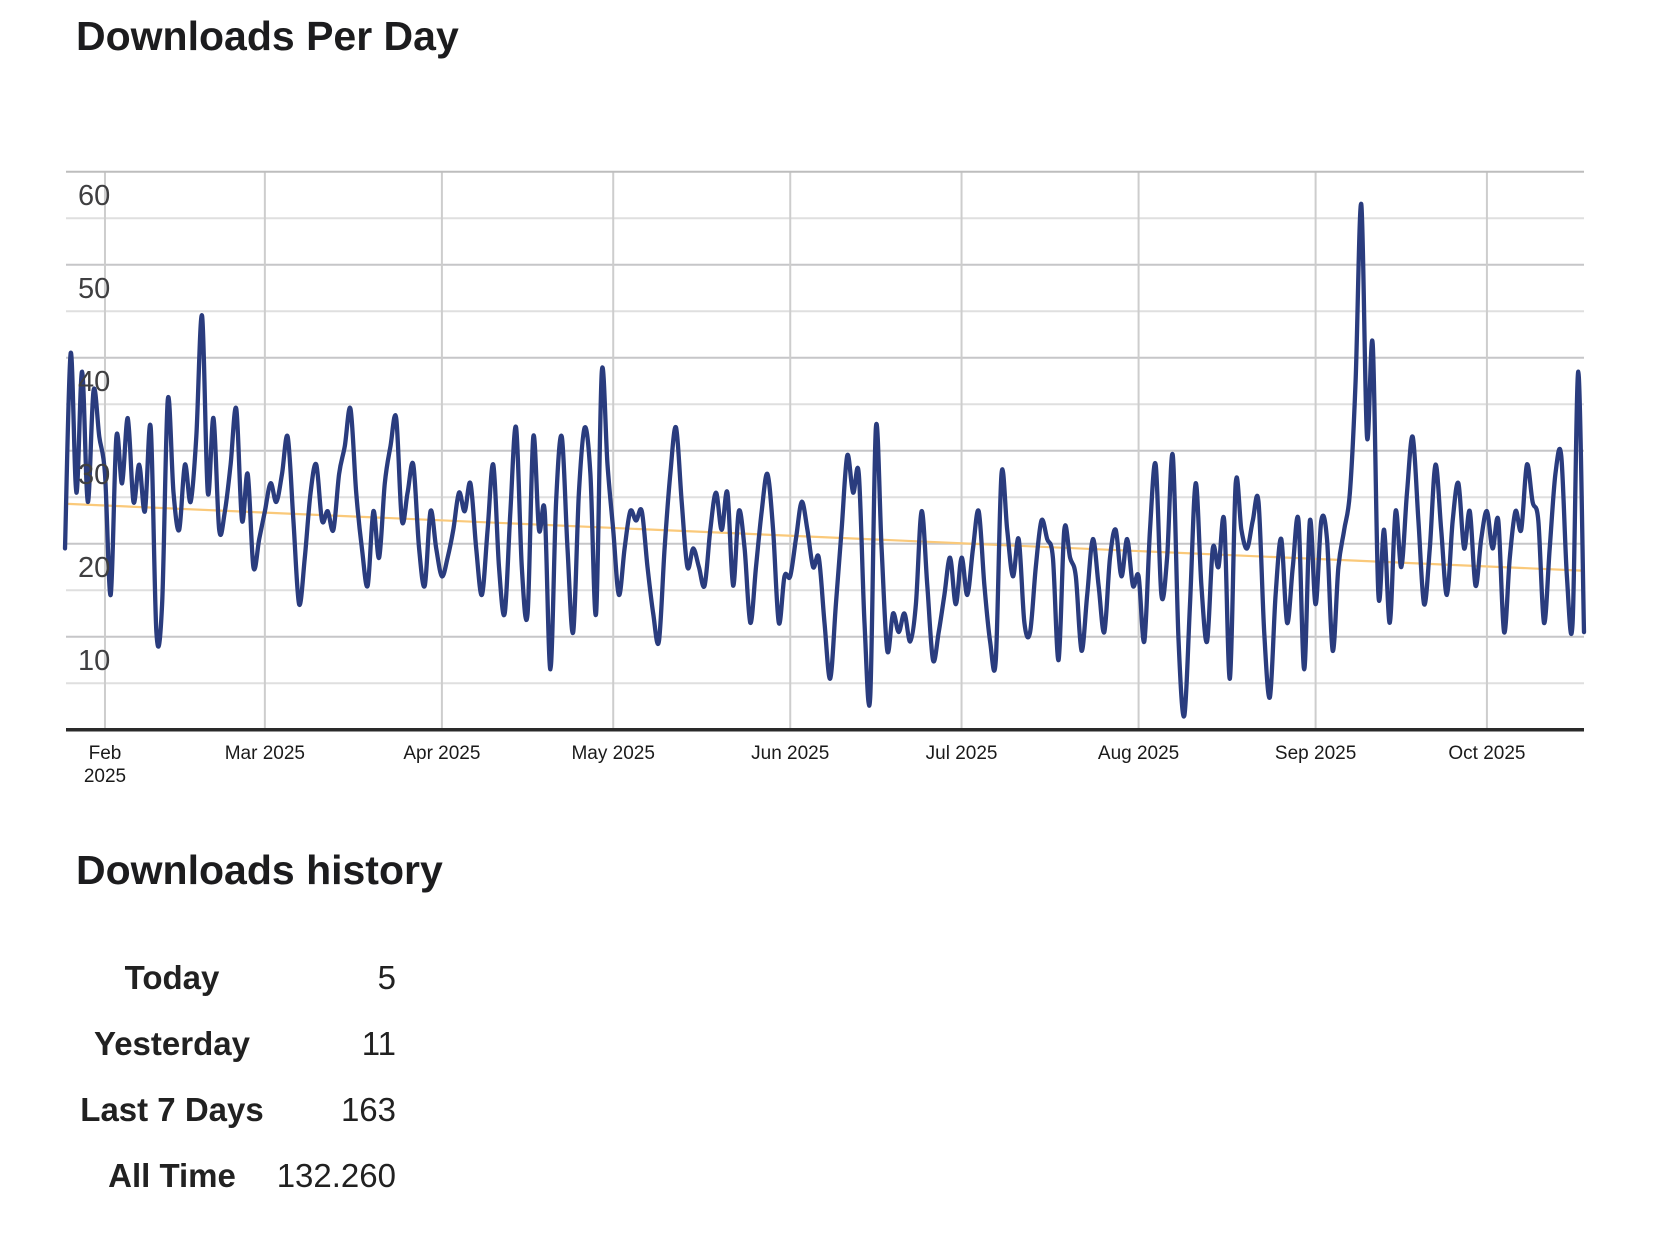 This screenshot has width=1660, height=1258. What do you see at coordinates (1138, 753) in the screenshot?
I see `x-axis-tick-label: Aug 2025` at bounding box center [1138, 753].